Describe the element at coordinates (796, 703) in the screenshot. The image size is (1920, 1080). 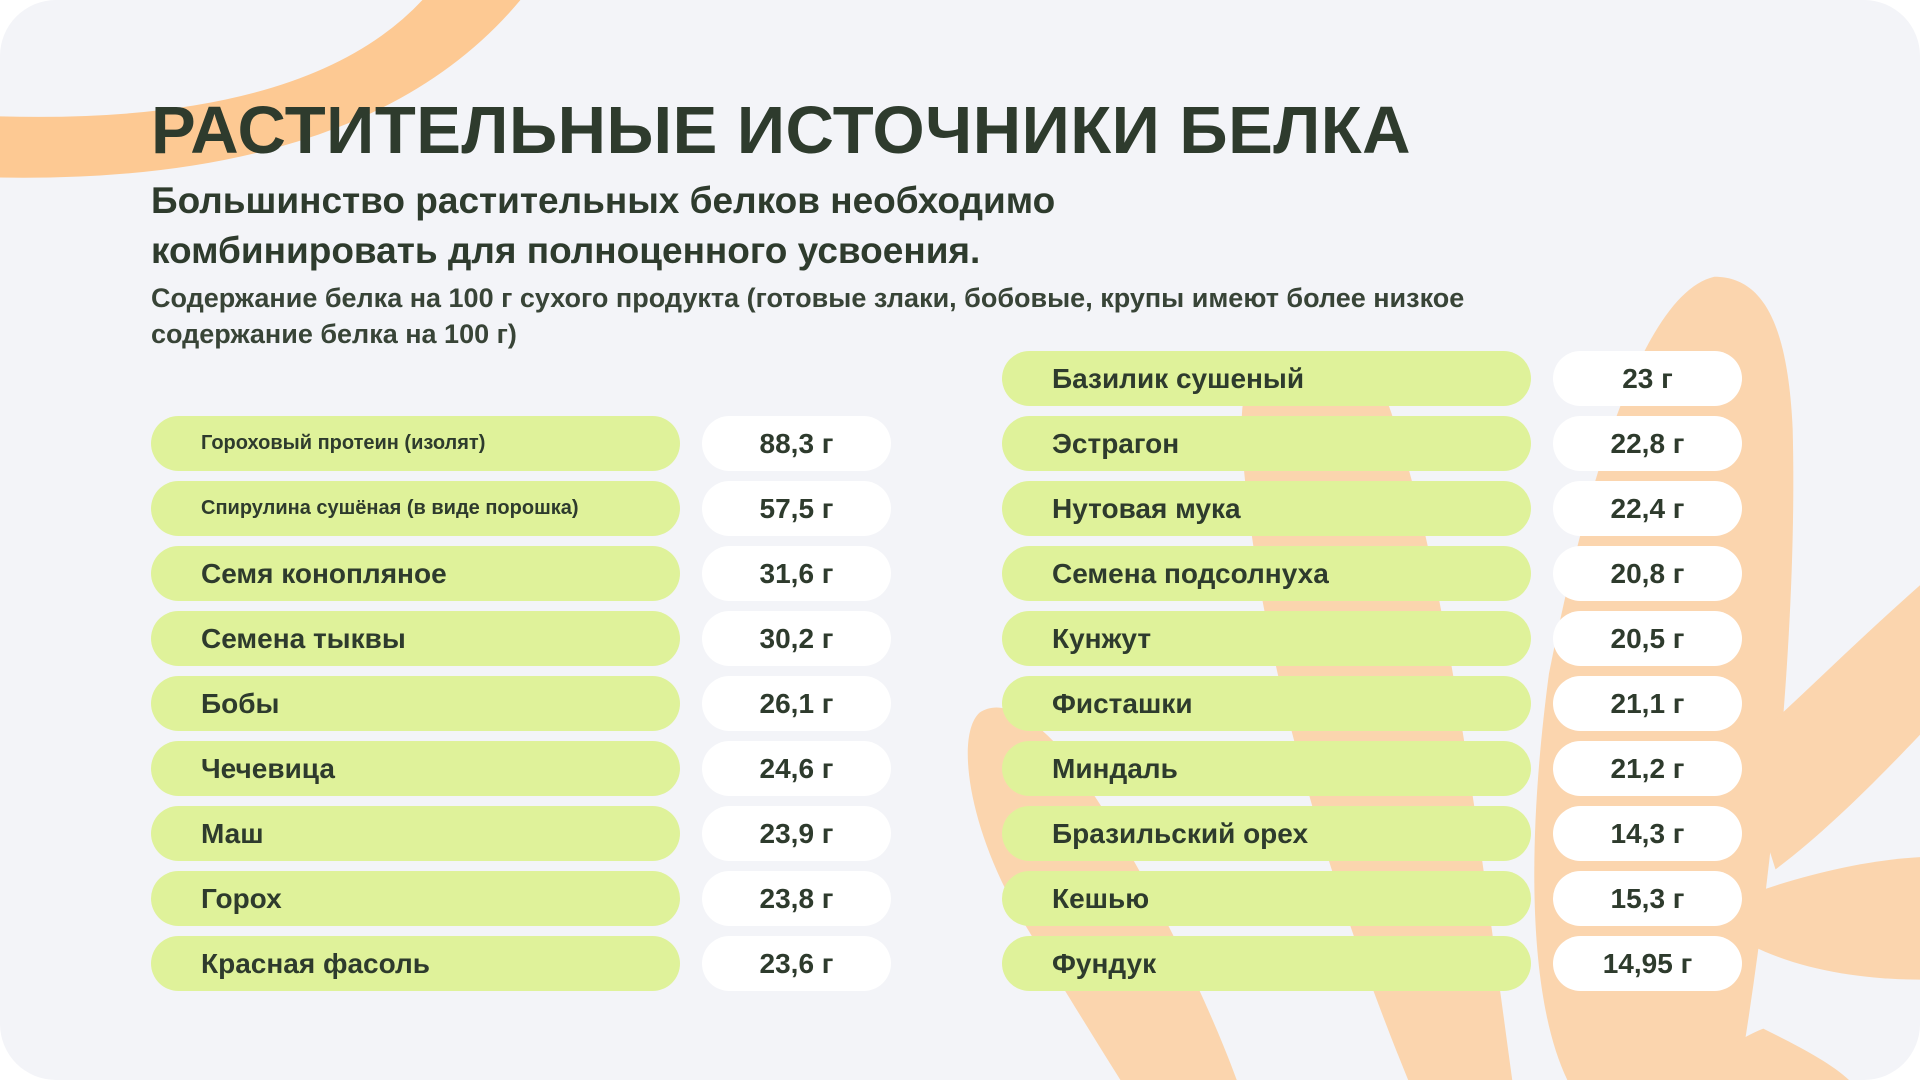
I see `protein-value: 26,1 г` at that location.